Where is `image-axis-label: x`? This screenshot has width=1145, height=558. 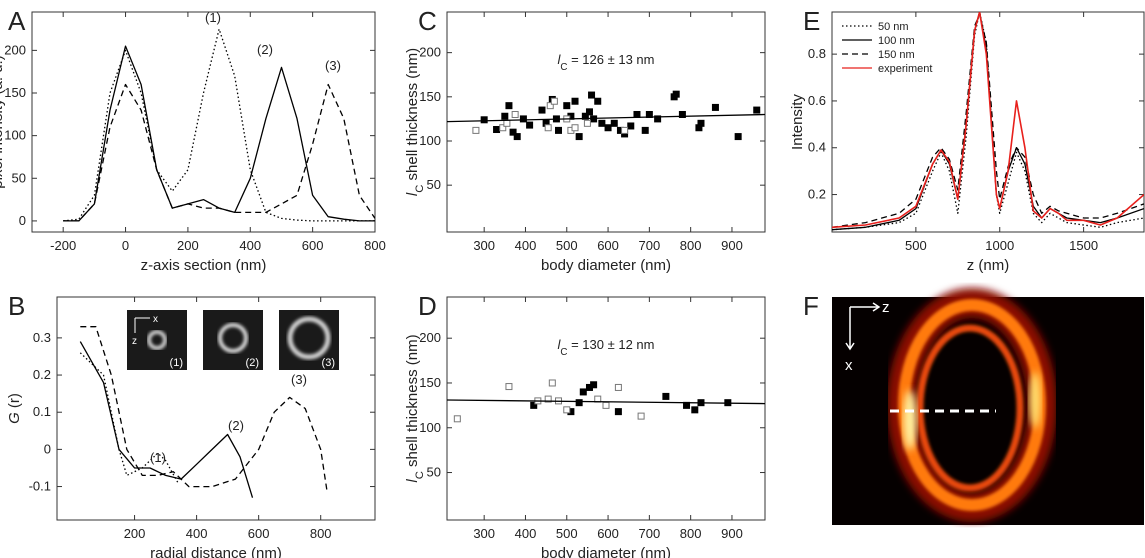
image-axis-label: x is located at coordinates (849, 365).